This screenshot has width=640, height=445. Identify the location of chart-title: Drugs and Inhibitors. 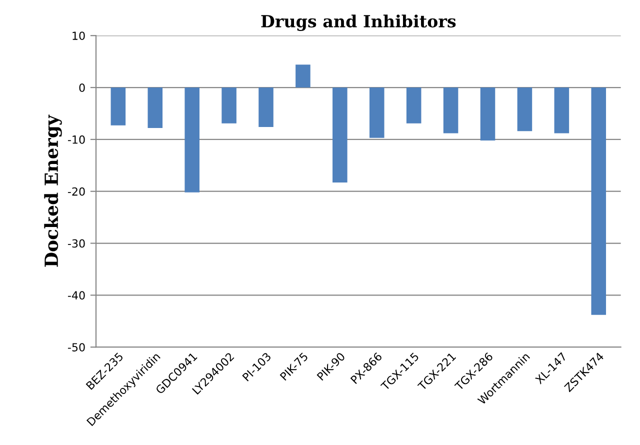
(358, 22).